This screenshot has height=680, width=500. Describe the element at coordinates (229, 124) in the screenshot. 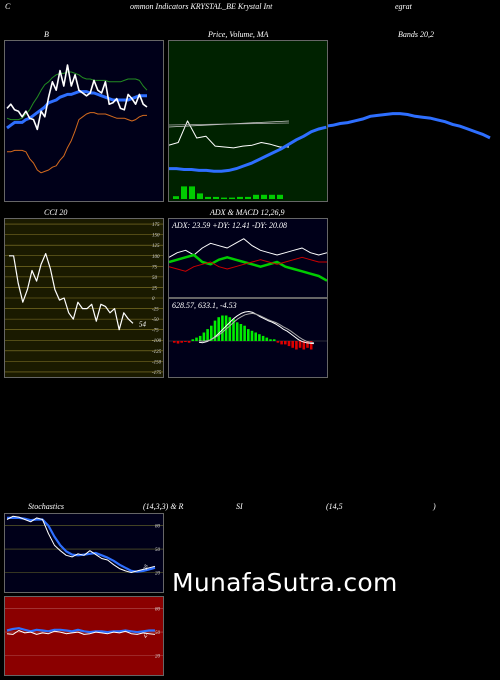

I see `ma-long-line` at that location.